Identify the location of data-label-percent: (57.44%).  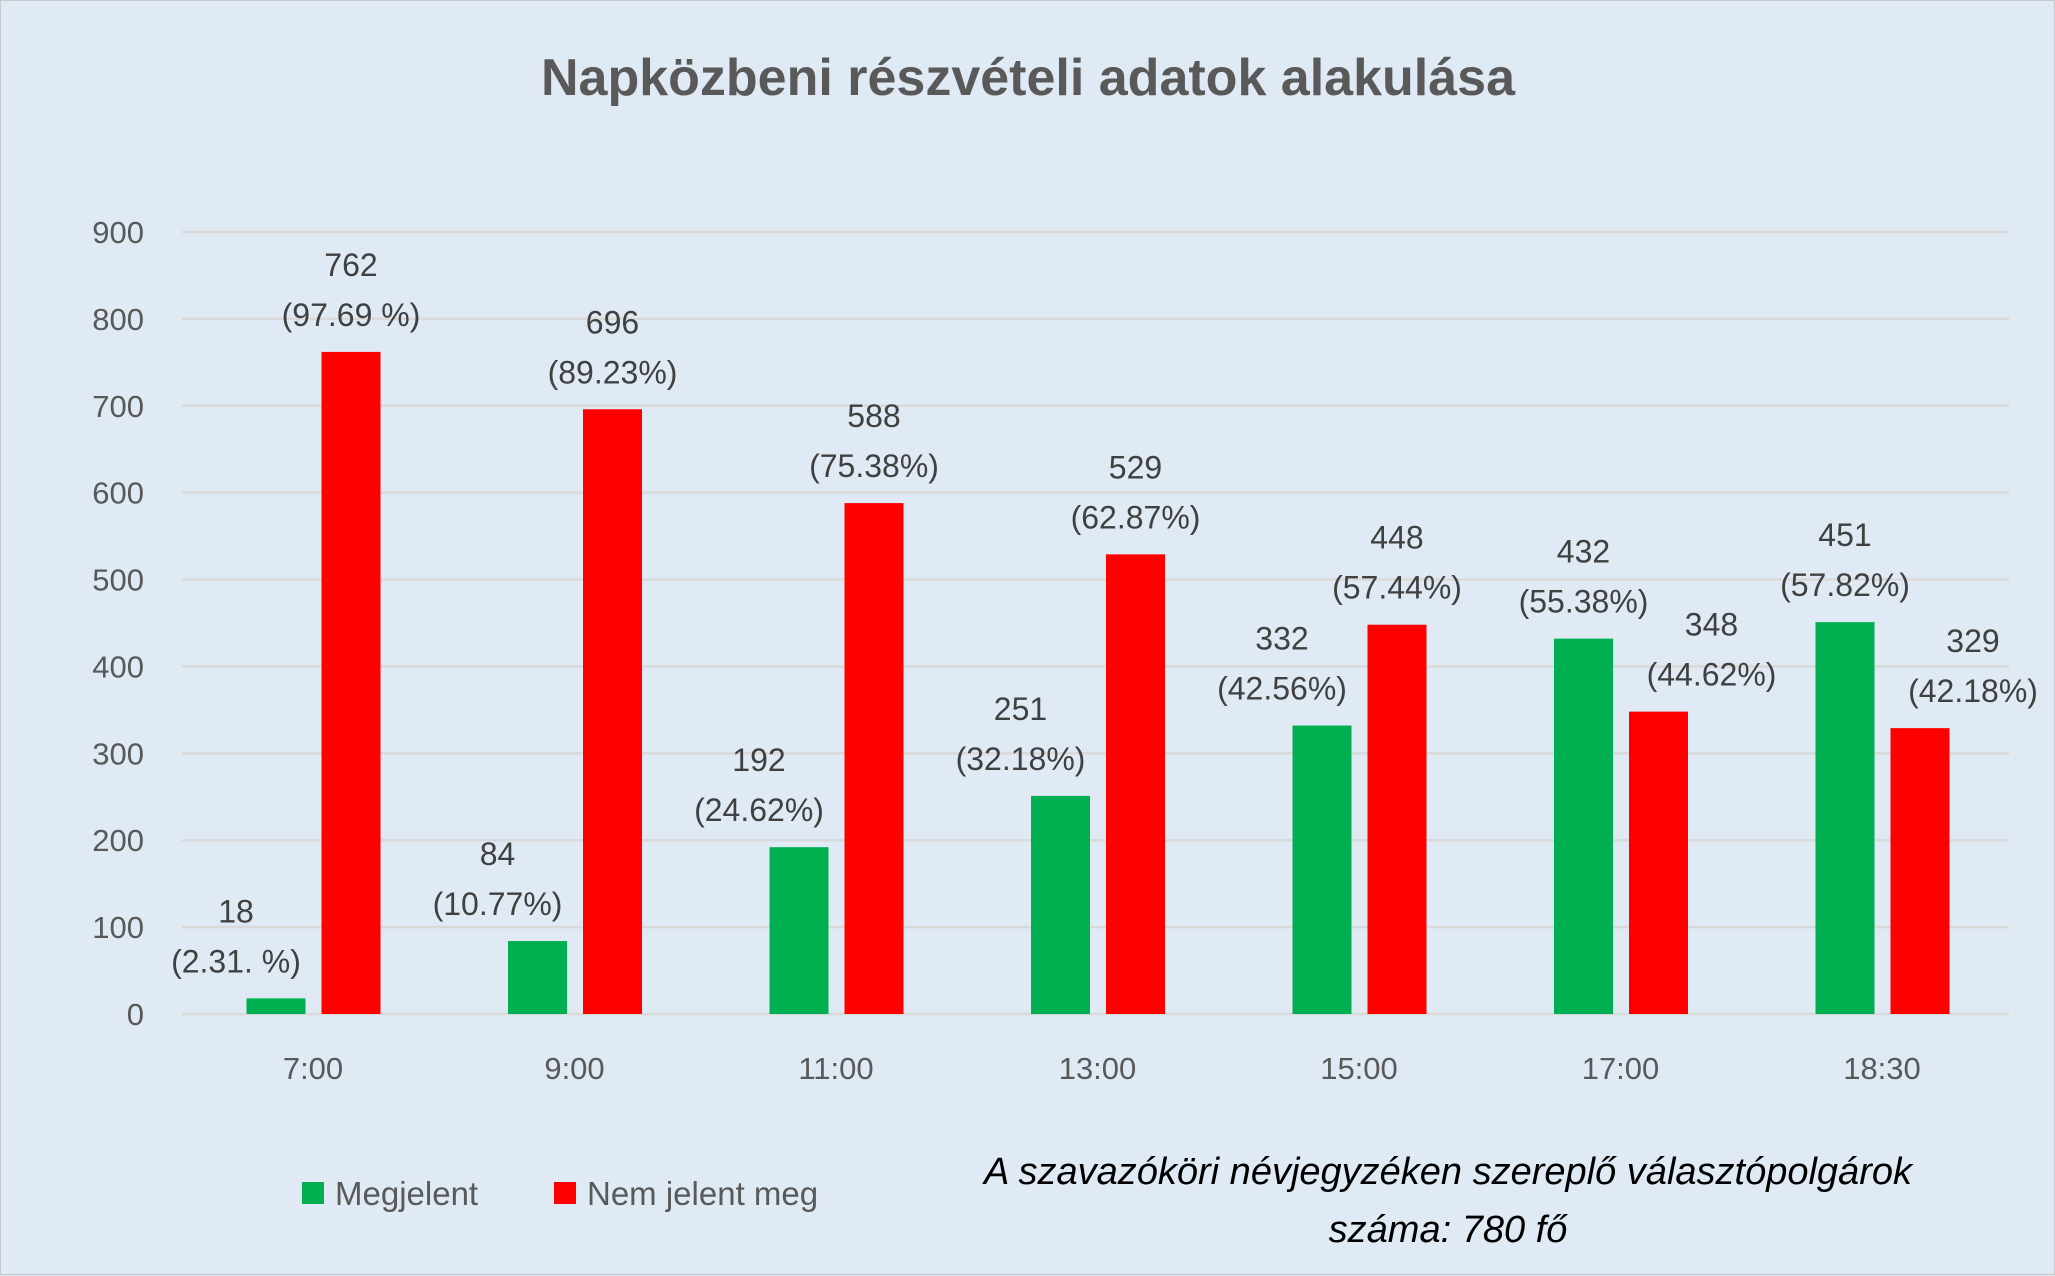
(1397, 588).